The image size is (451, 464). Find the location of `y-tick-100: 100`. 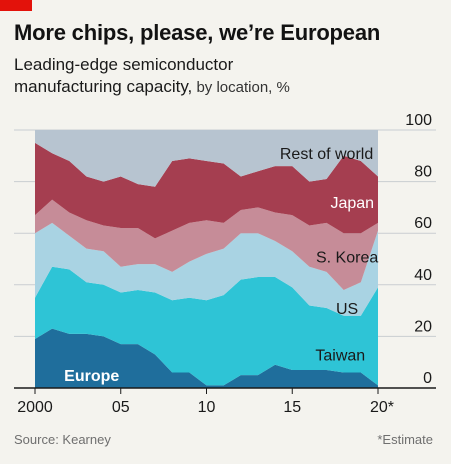

y-tick-100: 100 is located at coordinates (418, 120).